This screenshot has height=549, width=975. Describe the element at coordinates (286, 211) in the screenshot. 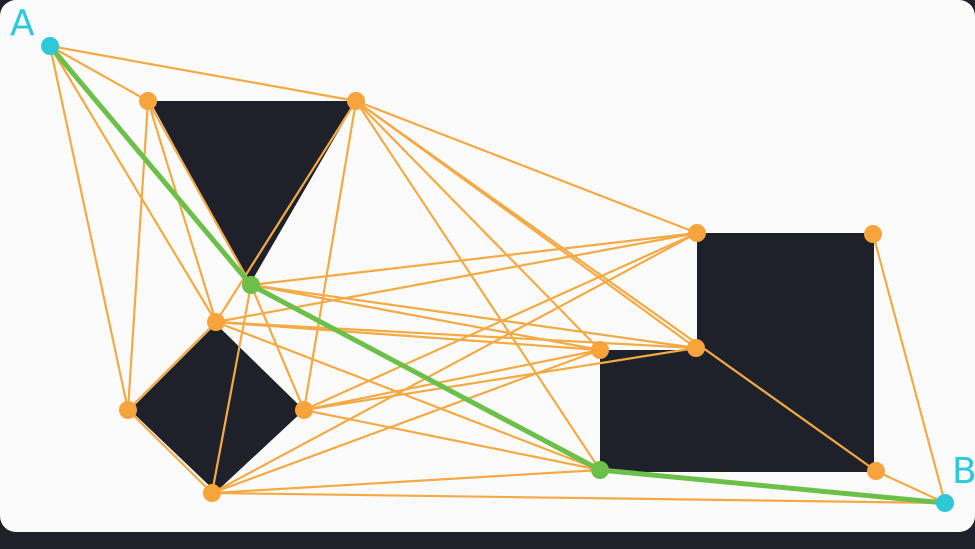

I see `edge-T2-DT` at that location.